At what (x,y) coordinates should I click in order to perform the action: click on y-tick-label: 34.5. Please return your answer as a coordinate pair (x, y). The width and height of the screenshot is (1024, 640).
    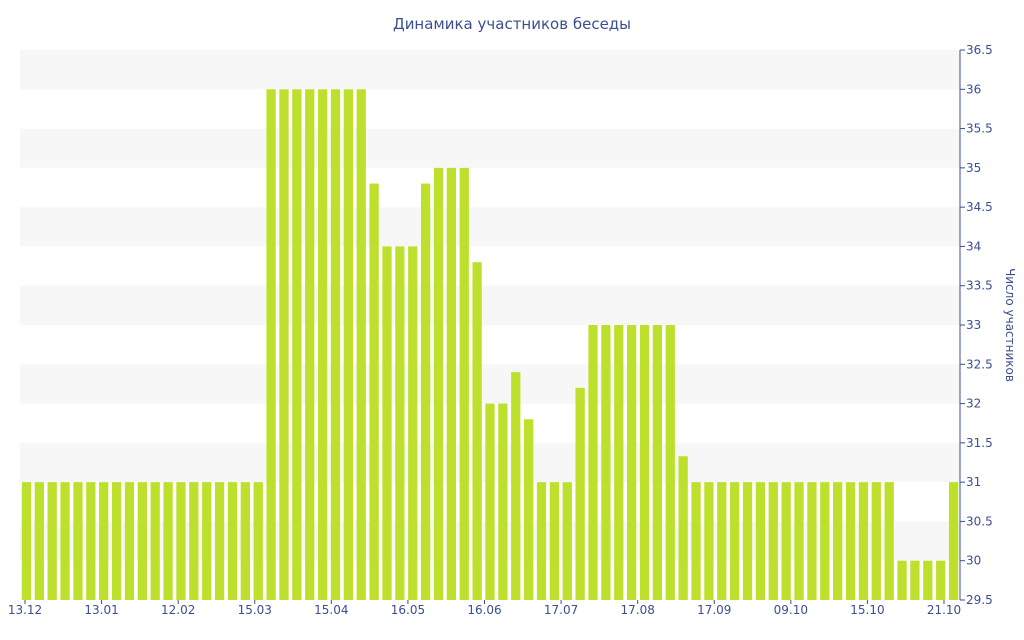
    Looking at the image, I should click on (979, 207).